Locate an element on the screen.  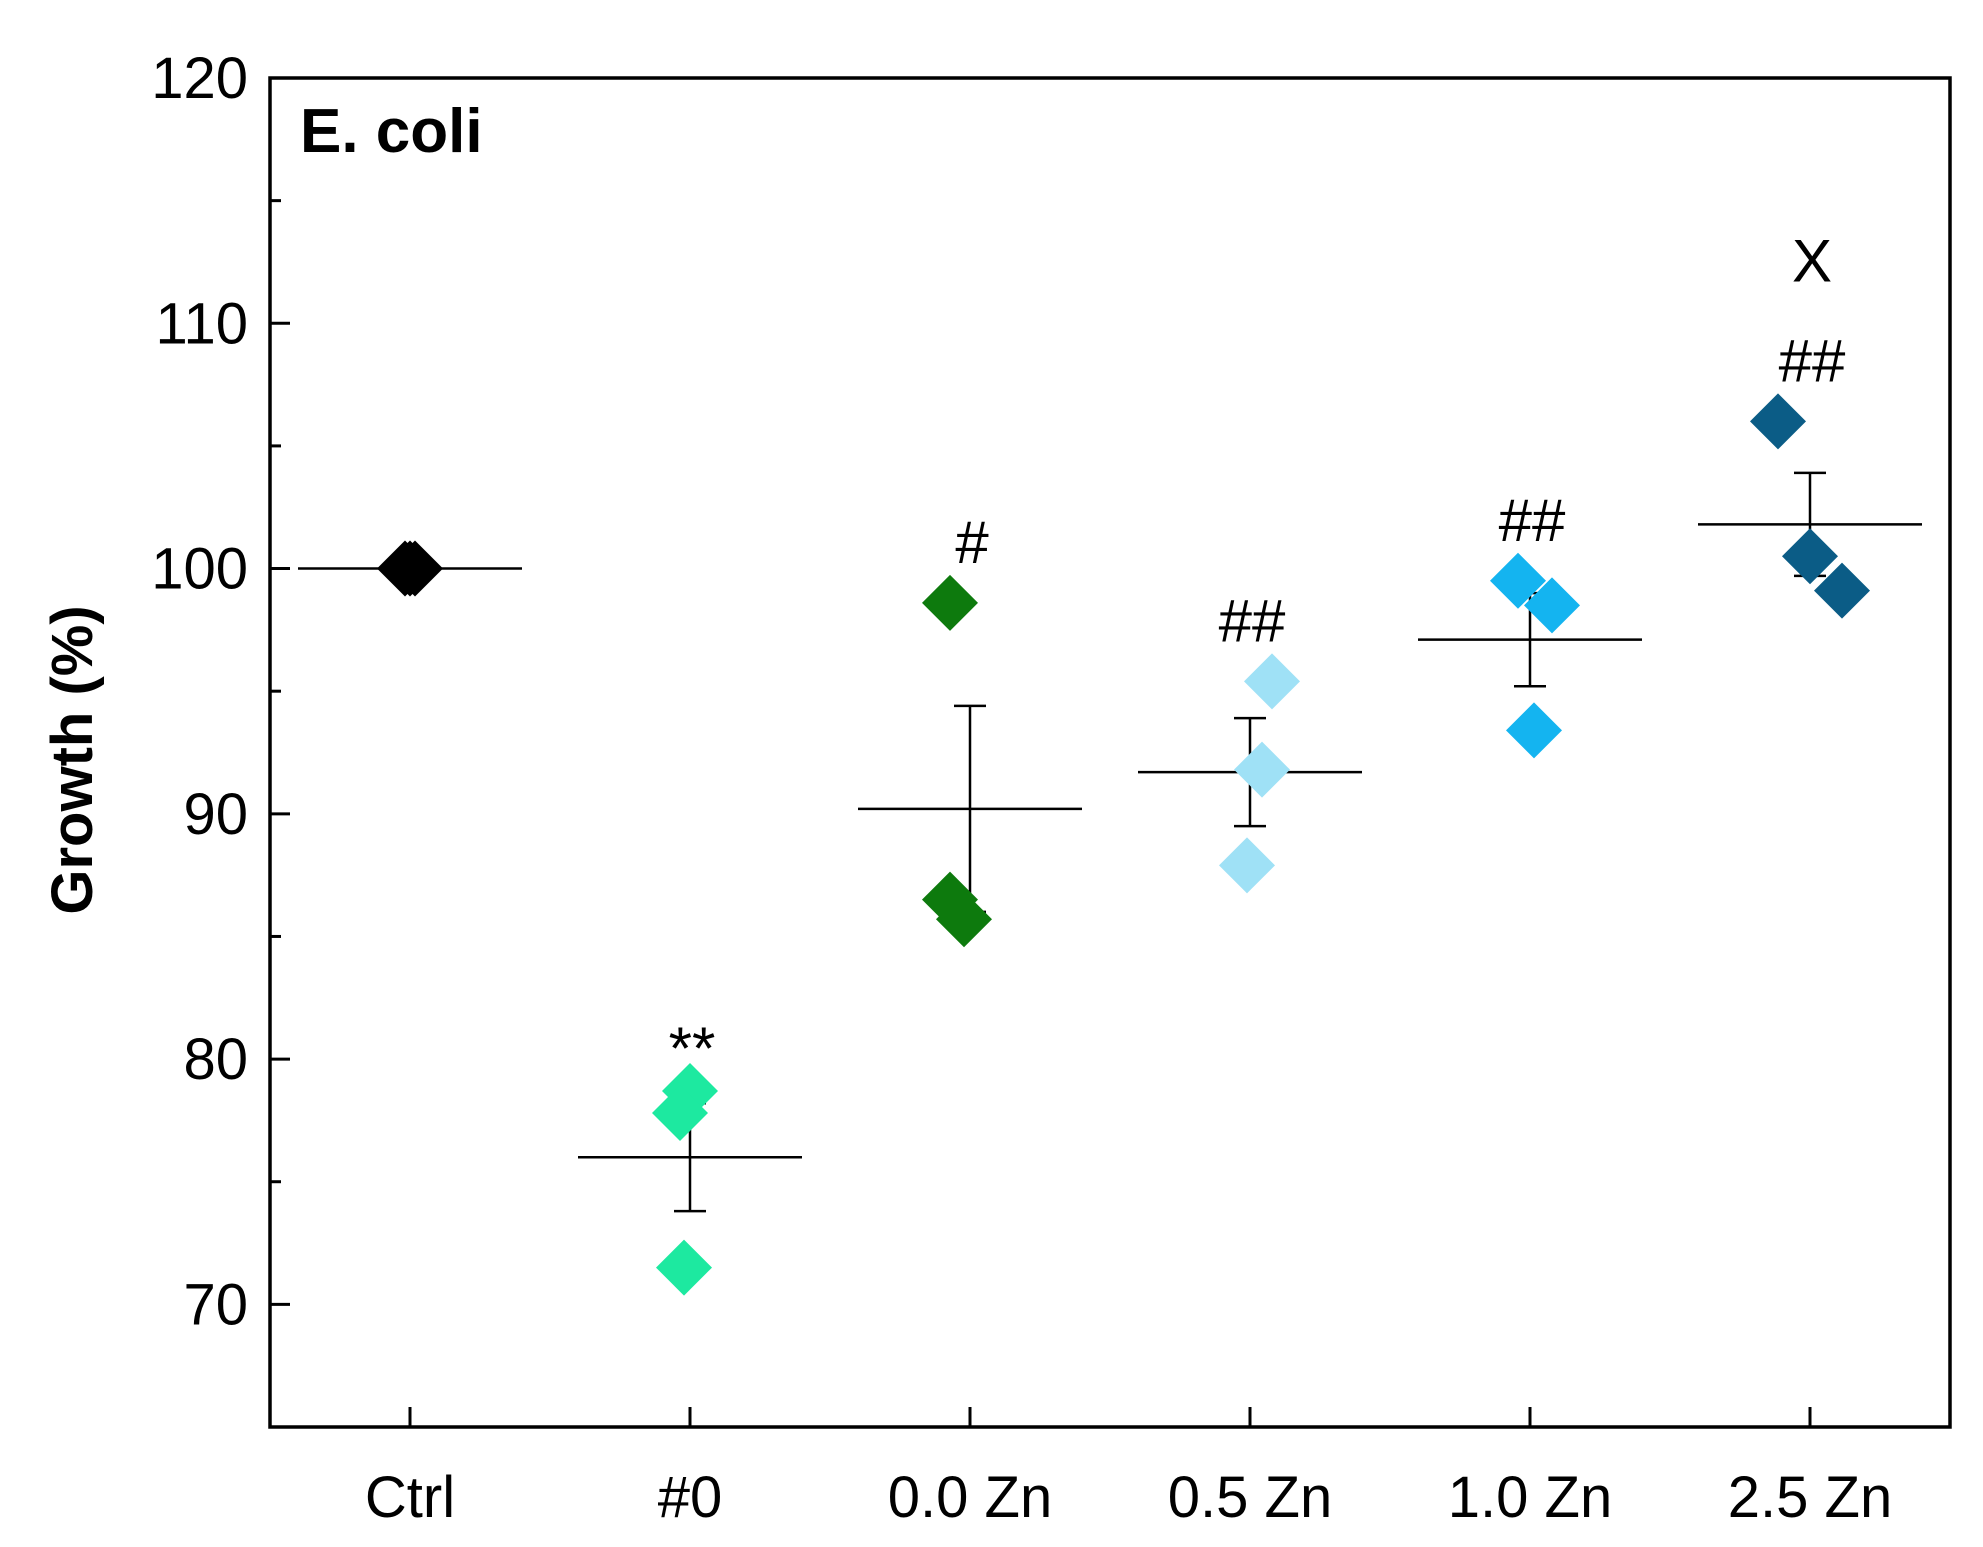
panel-label: E. coli is located at coordinates (391, 131).